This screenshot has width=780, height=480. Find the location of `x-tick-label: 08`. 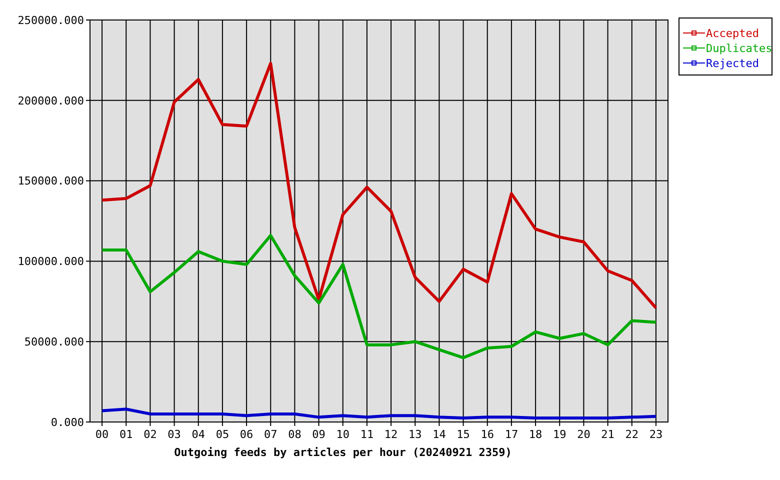

x-tick-label: 08 is located at coordinates (295, 434).